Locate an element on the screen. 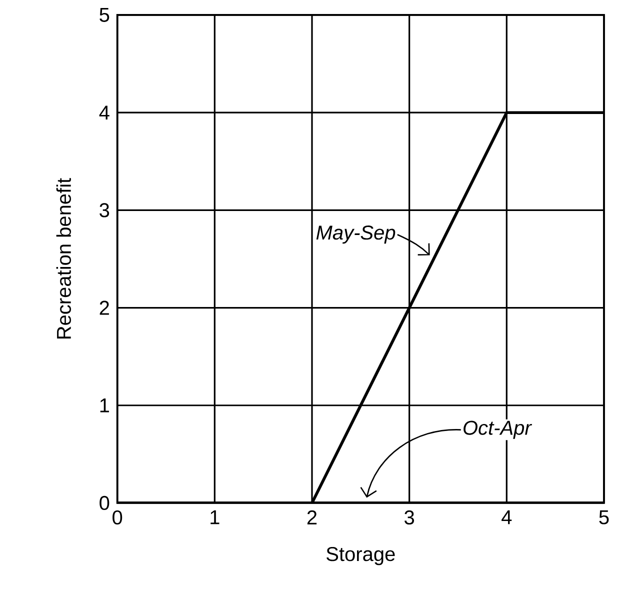 The width and height of the screenshot is (622, 595). y-tick-label: 0 is located at coordinates (105, 503).